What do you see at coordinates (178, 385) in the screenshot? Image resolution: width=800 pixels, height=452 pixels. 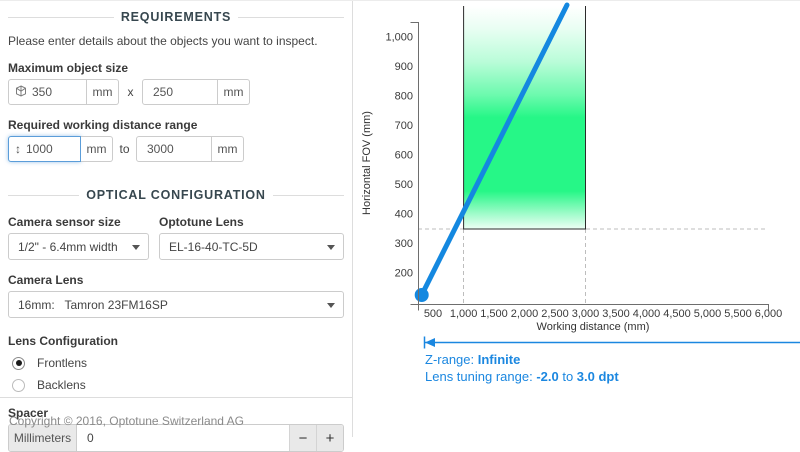 I see `backlens-option: Backlens` at bounding box center [178, 385].